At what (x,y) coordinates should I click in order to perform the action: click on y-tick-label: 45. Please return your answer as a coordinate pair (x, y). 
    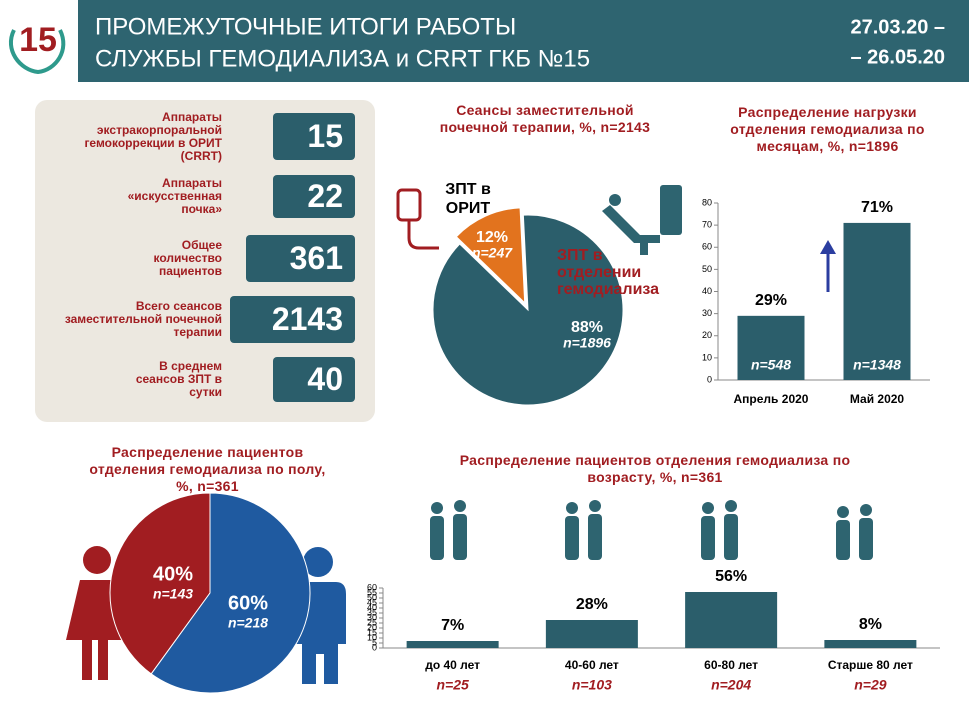
    Looking at the image, I should click on (372, 602).